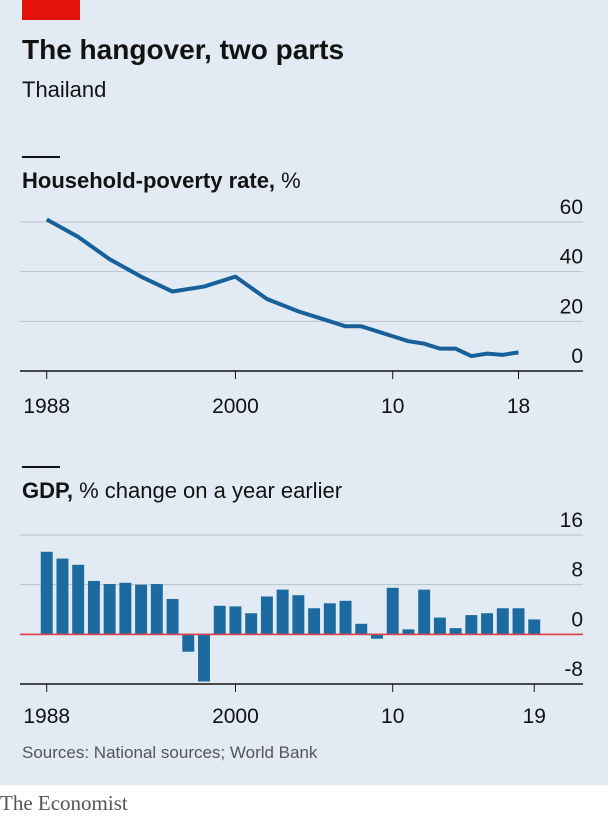 Image resolution: width=608 pixels, height=818 pixels. I want to click on panel-title: GDP, % change on a year earlier, so click(182, 490).